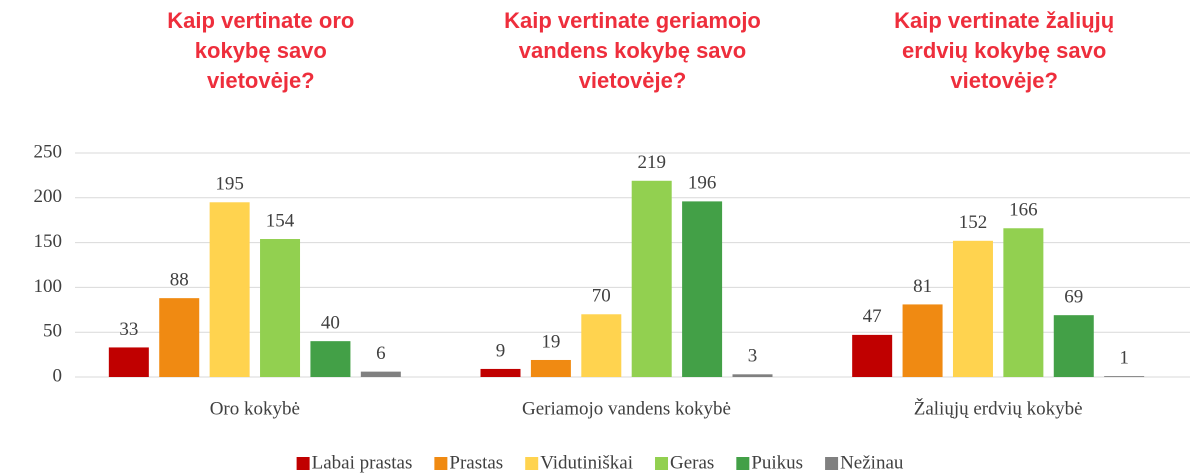 This screenshot has width=1200, height=475. I want to click on chart-title: erdvių kokybę savo, so click(1004, 50).